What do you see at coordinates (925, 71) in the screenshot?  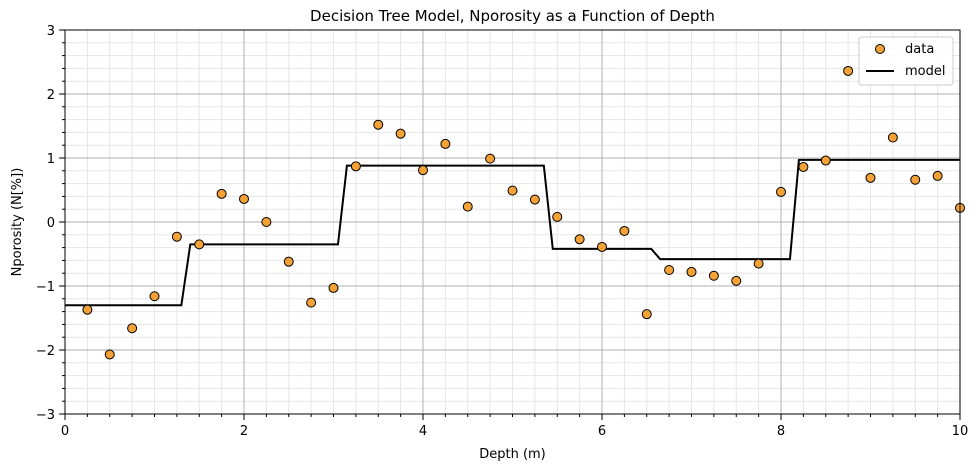 I see `legend-model-label: model` at bounding box center [925, 71].